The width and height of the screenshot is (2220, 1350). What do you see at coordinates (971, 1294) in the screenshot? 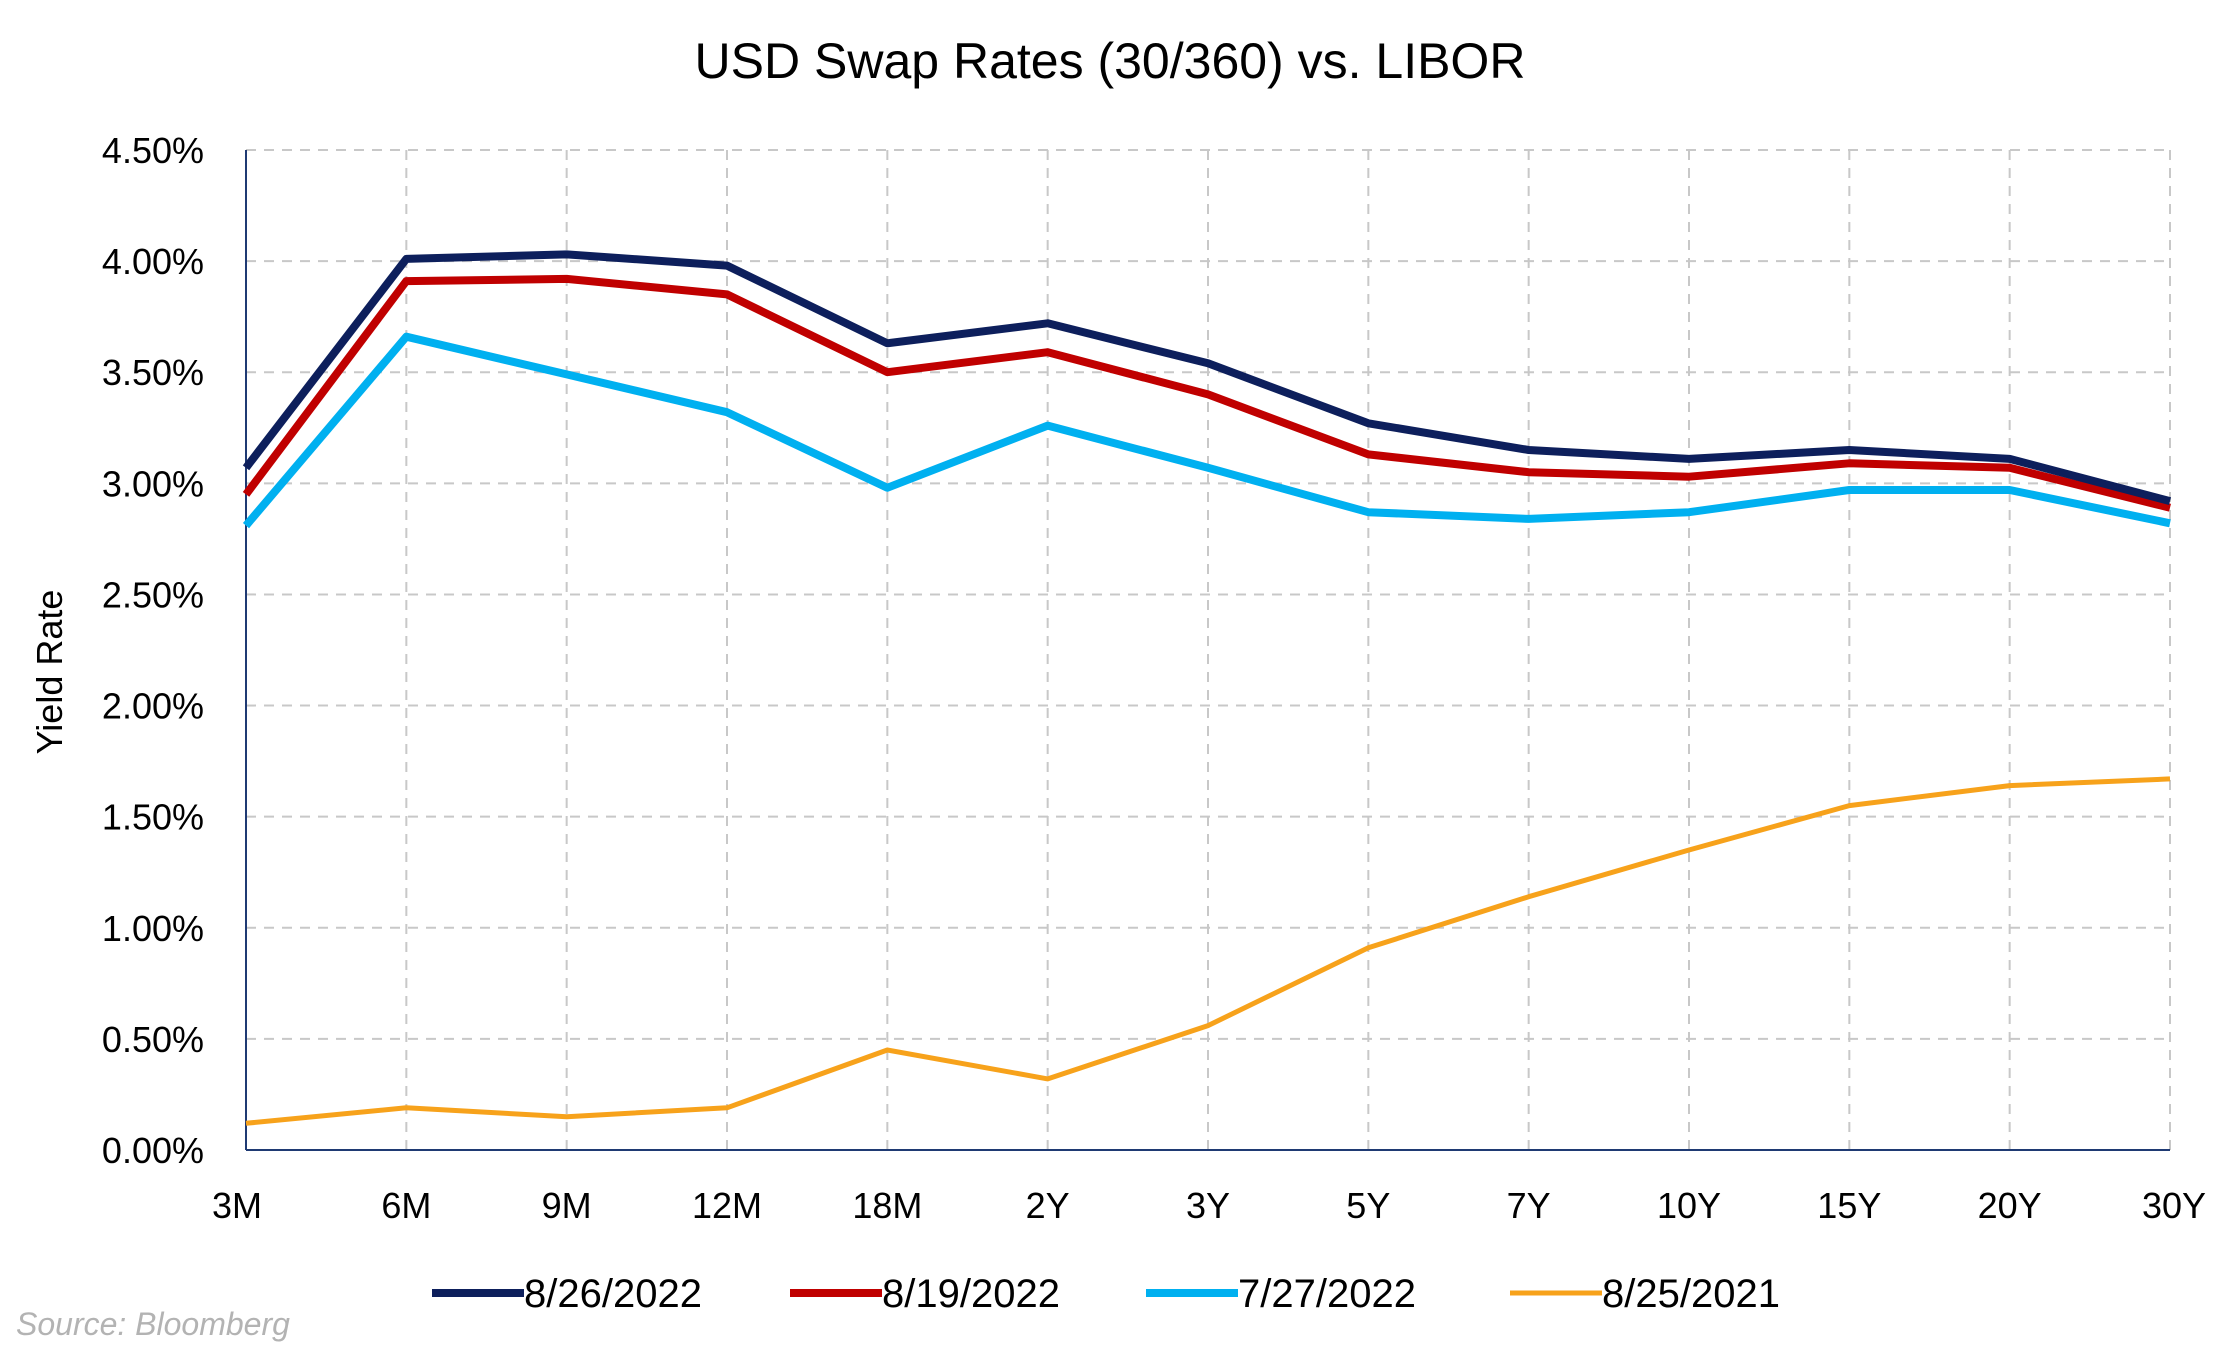
I see `legend-label-2: 8/19/2022` at bounding box center [971, 1294].